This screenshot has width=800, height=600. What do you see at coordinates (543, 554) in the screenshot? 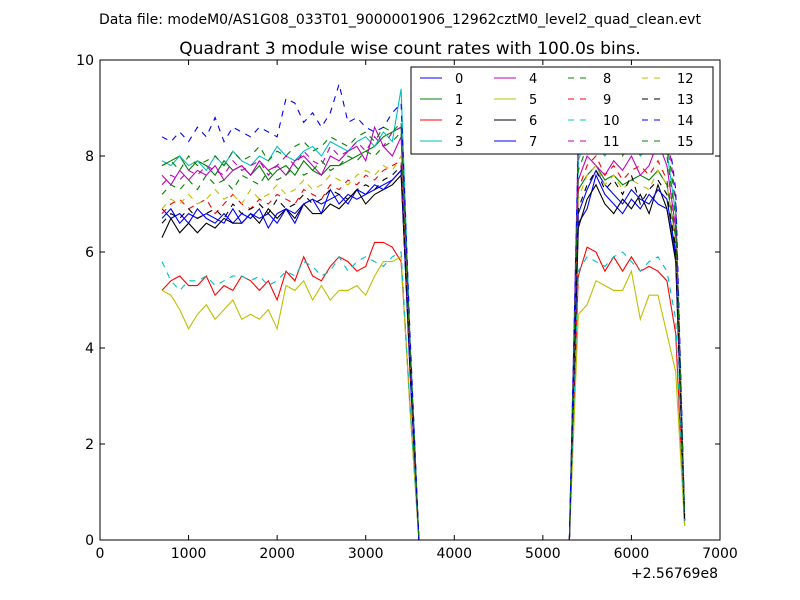
I see `x-tick-label: 5000` at bounding box center [543, 554].